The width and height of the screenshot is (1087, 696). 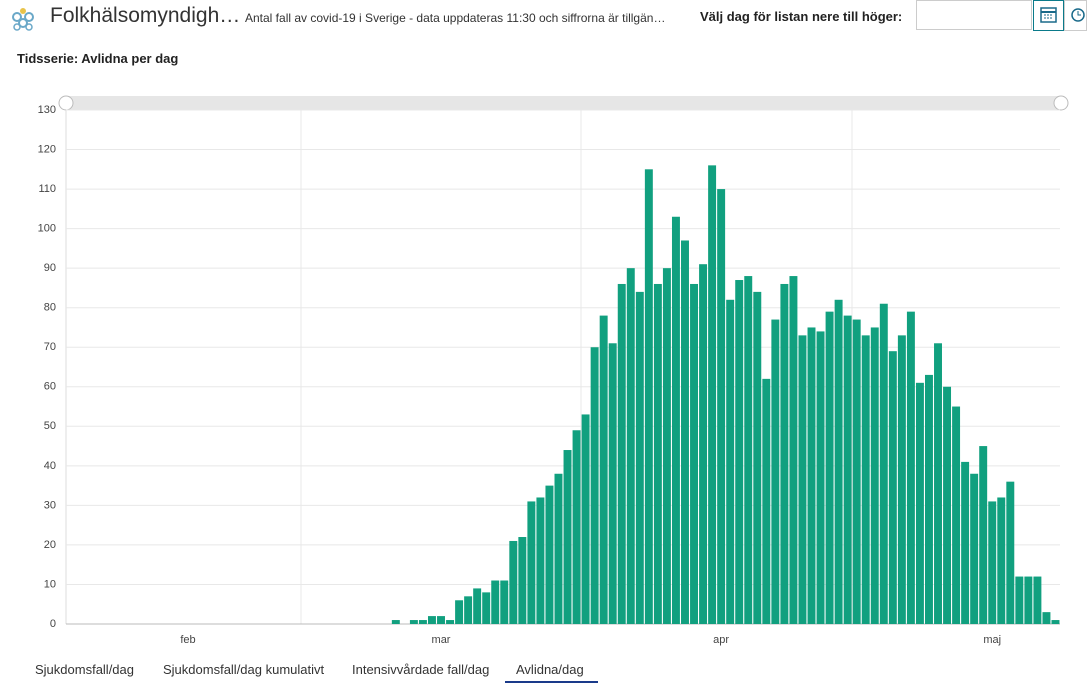 I want to click on tab: Avlidna/dag, so click(x=550, y=669).